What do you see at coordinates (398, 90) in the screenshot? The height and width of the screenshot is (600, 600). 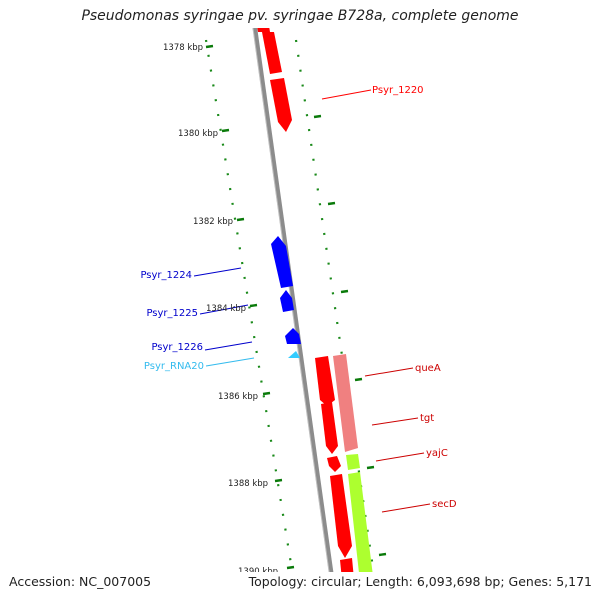 I see `gene-label-psyr-1220: Psyr_1220` at bounding box center [398, 90].